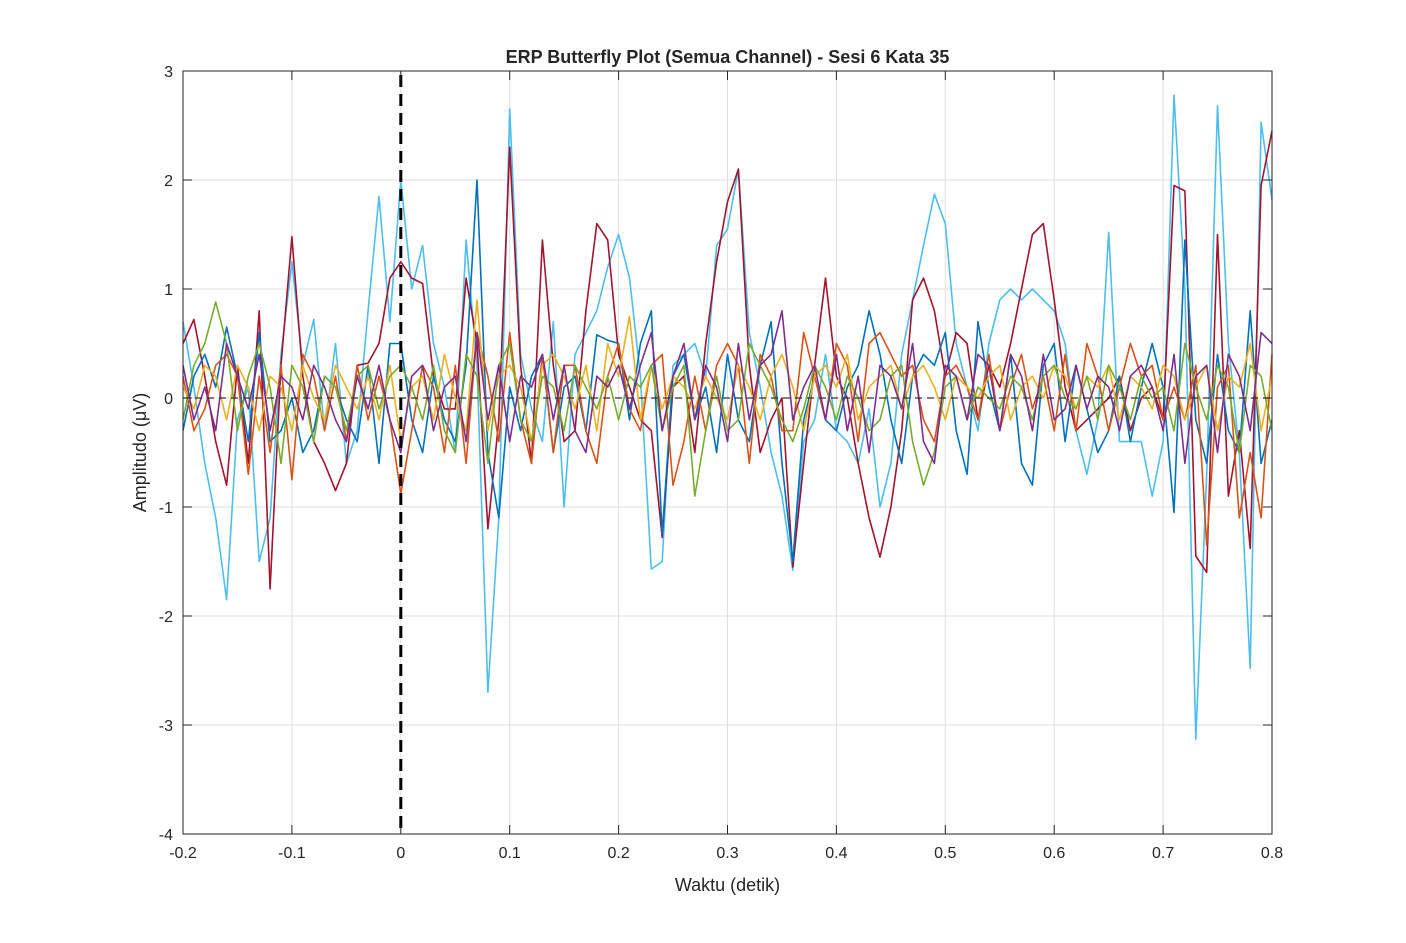 This screenshot has height=943, width=1406. I want to click on x-tick-label: 0.7, so click(1163, 853).